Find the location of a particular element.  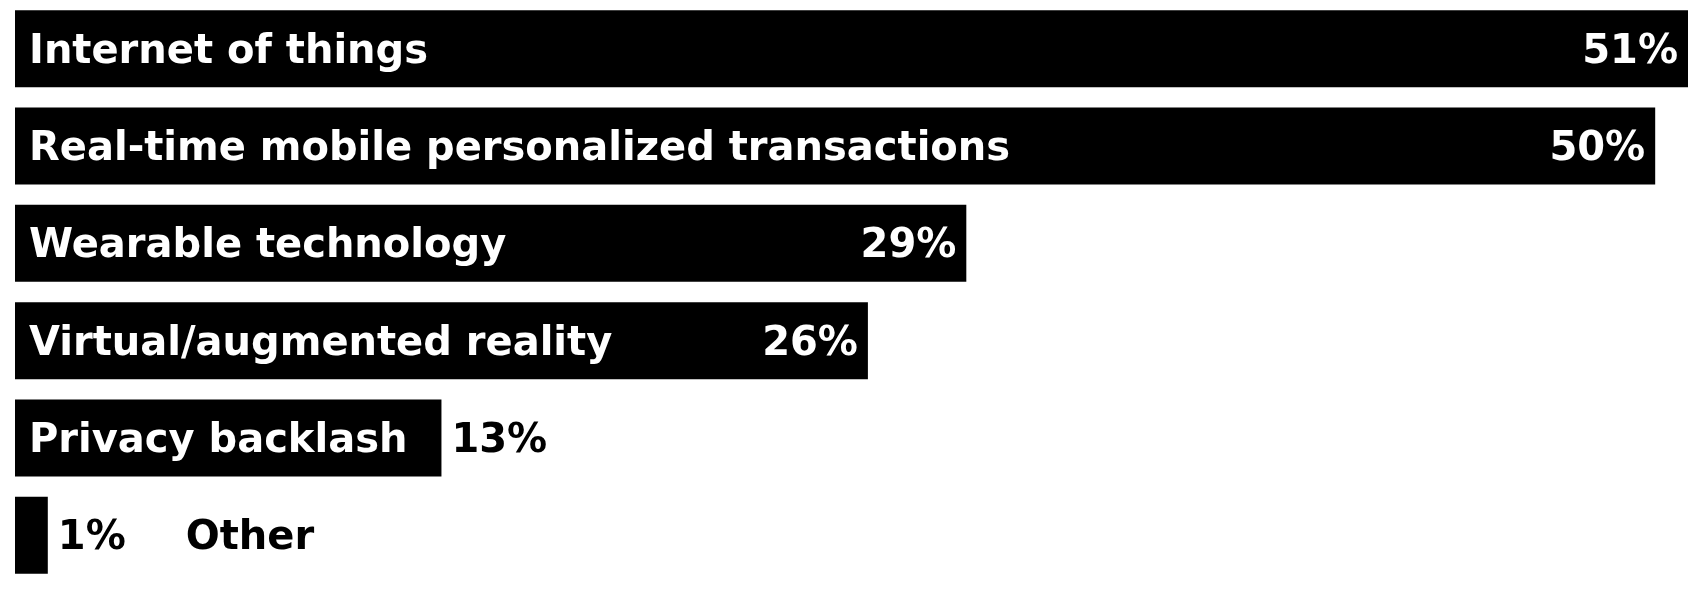

data-label: 1% is located at coordinates (91, 535).